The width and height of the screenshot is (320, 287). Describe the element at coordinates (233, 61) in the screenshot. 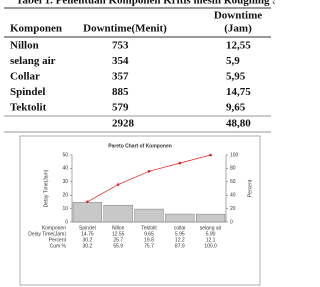

I see `cell: 5,9` at that location.